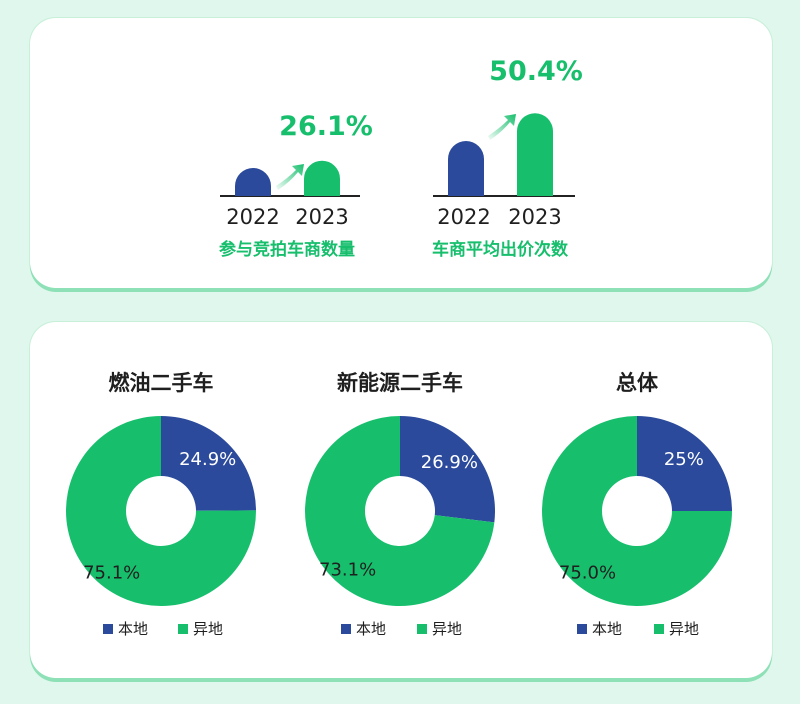  I want to click on donut-new-energy: 新能源二手车 26.9% 73.1%, so click(400, 488).